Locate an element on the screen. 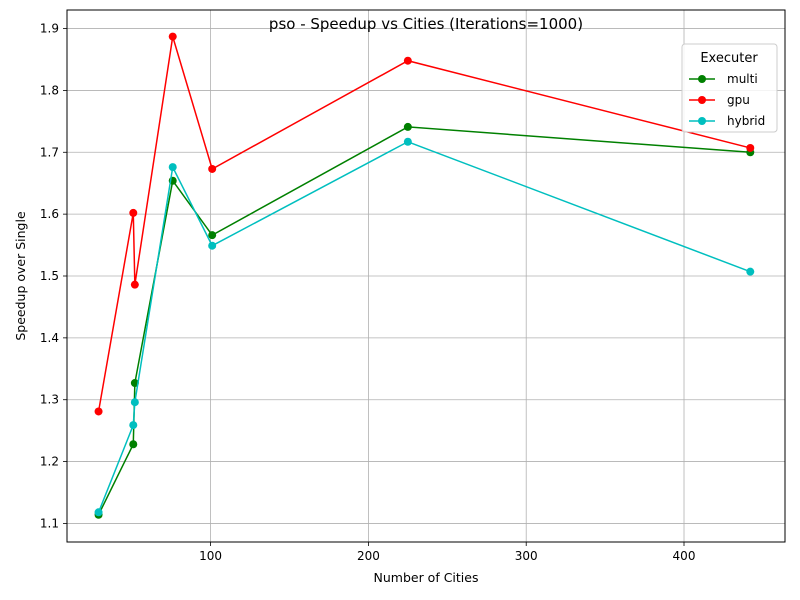  legend-item-gpu: gpu is located at coordinates (719, 100).